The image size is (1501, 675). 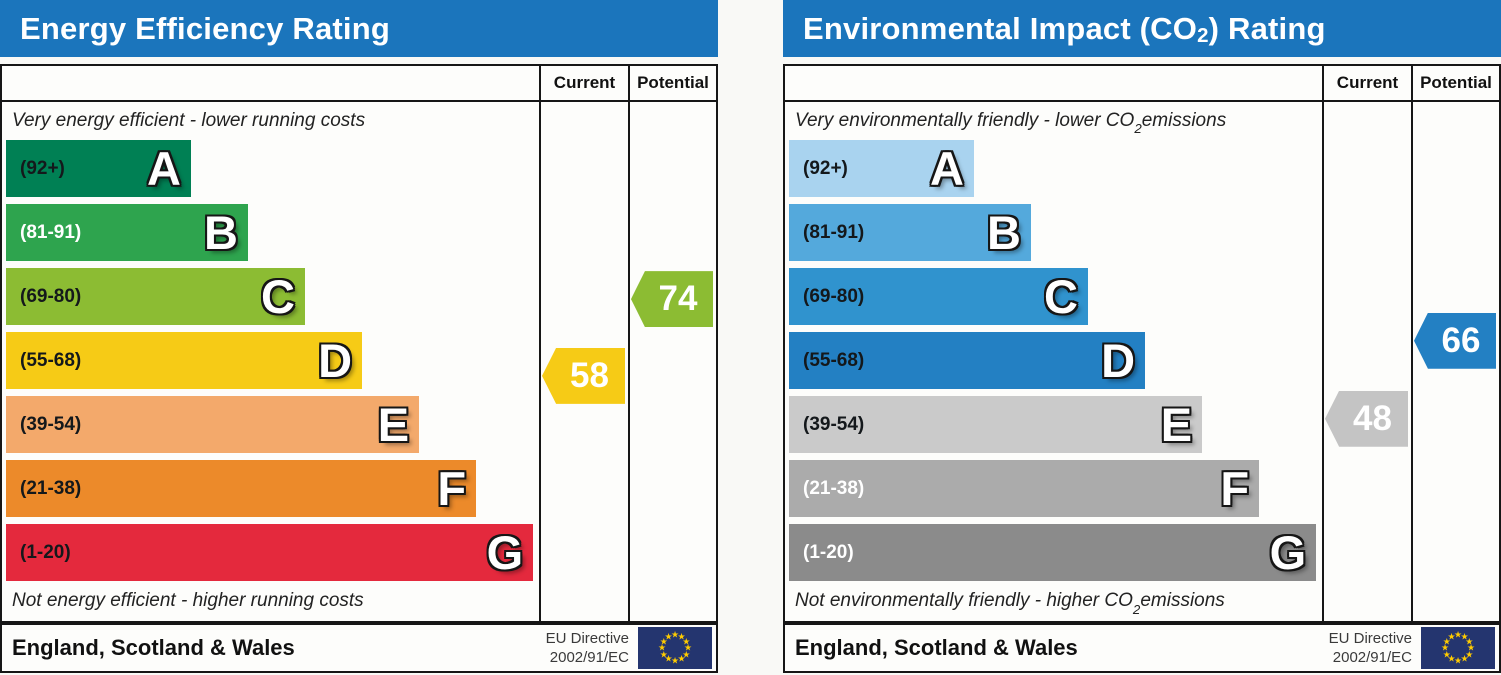 I want to click on chart-title-bar: Environmental Impact (CO 2) Rating, so click(x=1142, y=28).